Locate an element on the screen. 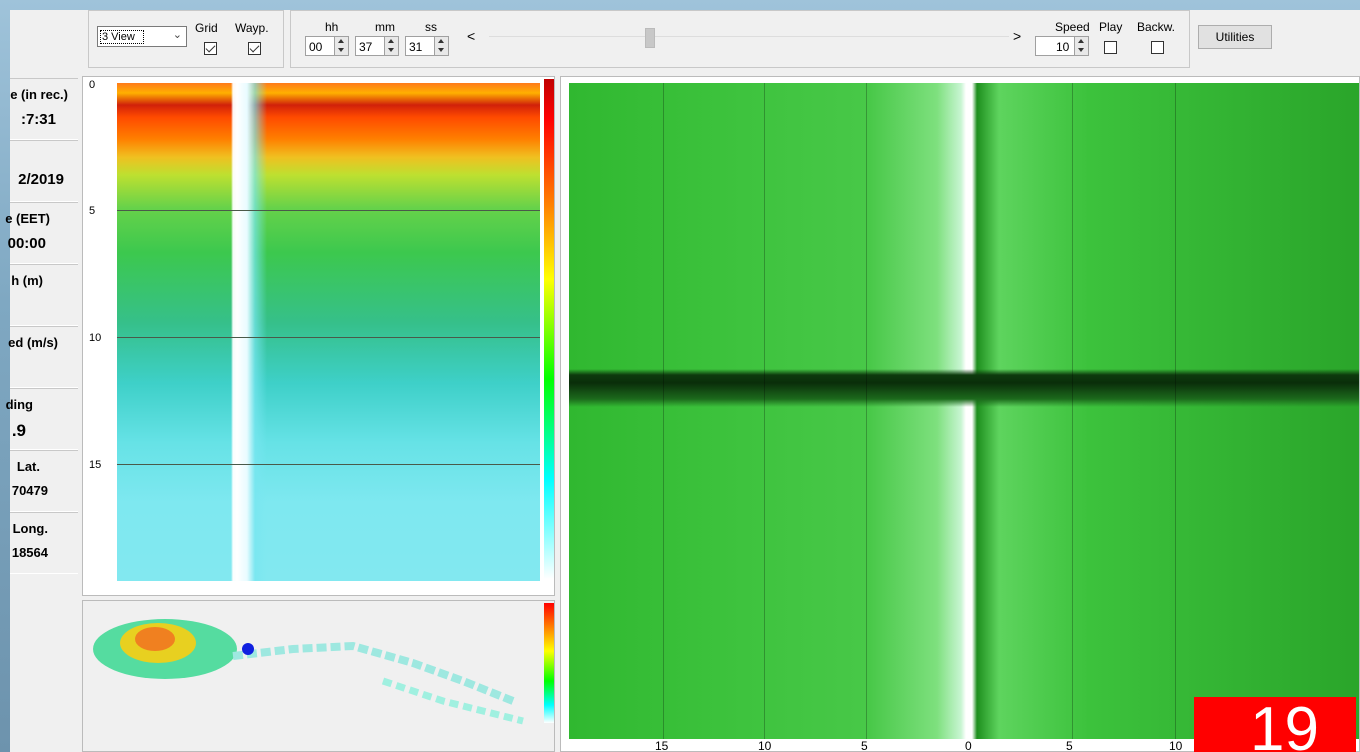 The height and width of the screenshot is (752, 1360). track-map is located at coordinates (318, 676).